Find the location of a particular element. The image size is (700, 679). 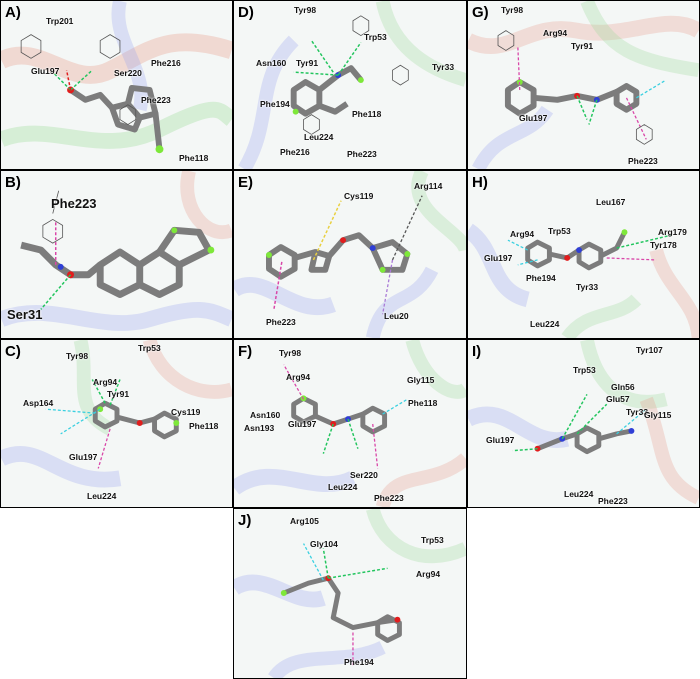

residue-label: Tyr107 is located at coordinates (649, 350).